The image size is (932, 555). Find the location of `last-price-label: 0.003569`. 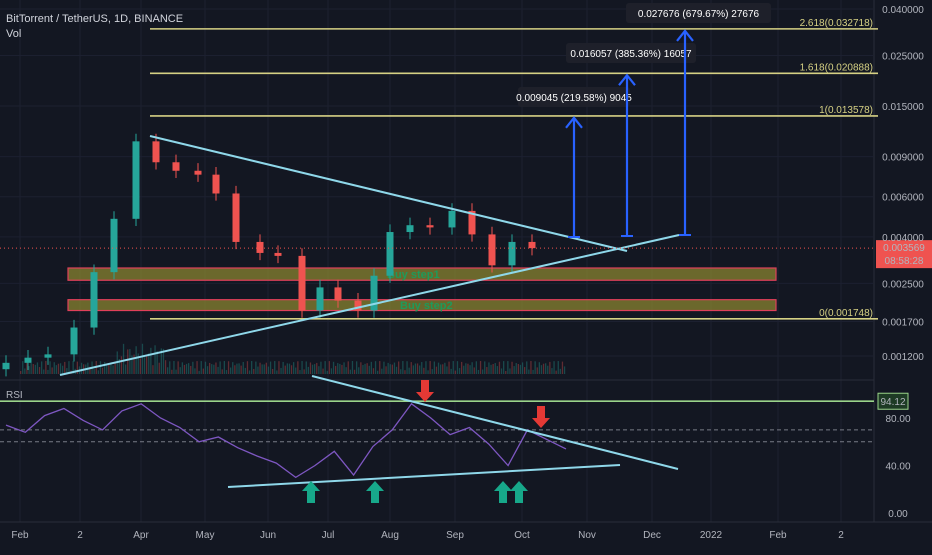

last-price-label: 0.003569 is located at coordinates (904, 248).